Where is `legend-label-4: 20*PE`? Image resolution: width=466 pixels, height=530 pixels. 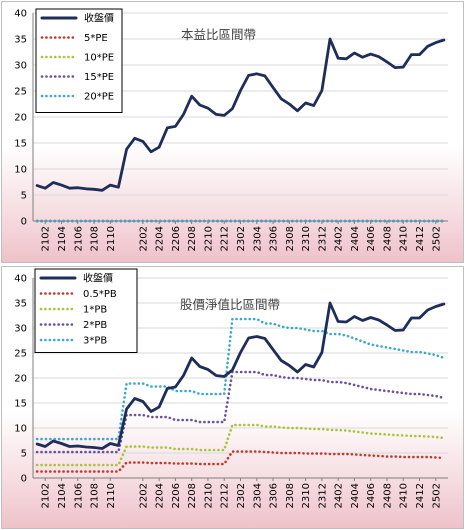 legend-label-4: 20*PE is located at coordinates (99, 97).